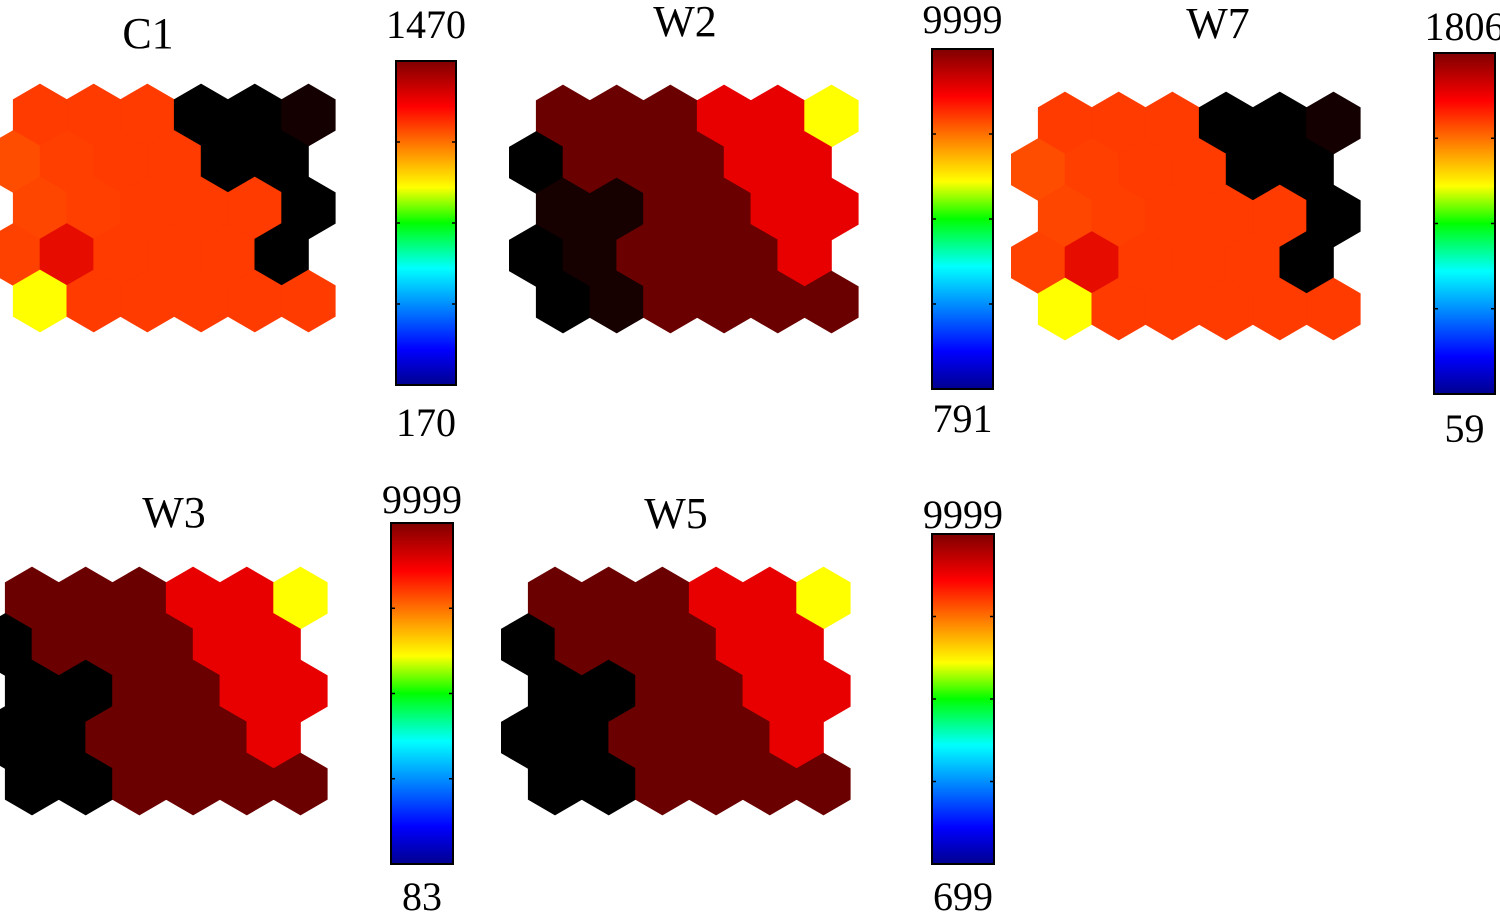 Image resolution: width=1500 pixels, height=919 pixels. What do you see at coordinates (963, 896) in the screenshot?
I see `colorbar-min-label: 699` at bounding box center [963, 896].